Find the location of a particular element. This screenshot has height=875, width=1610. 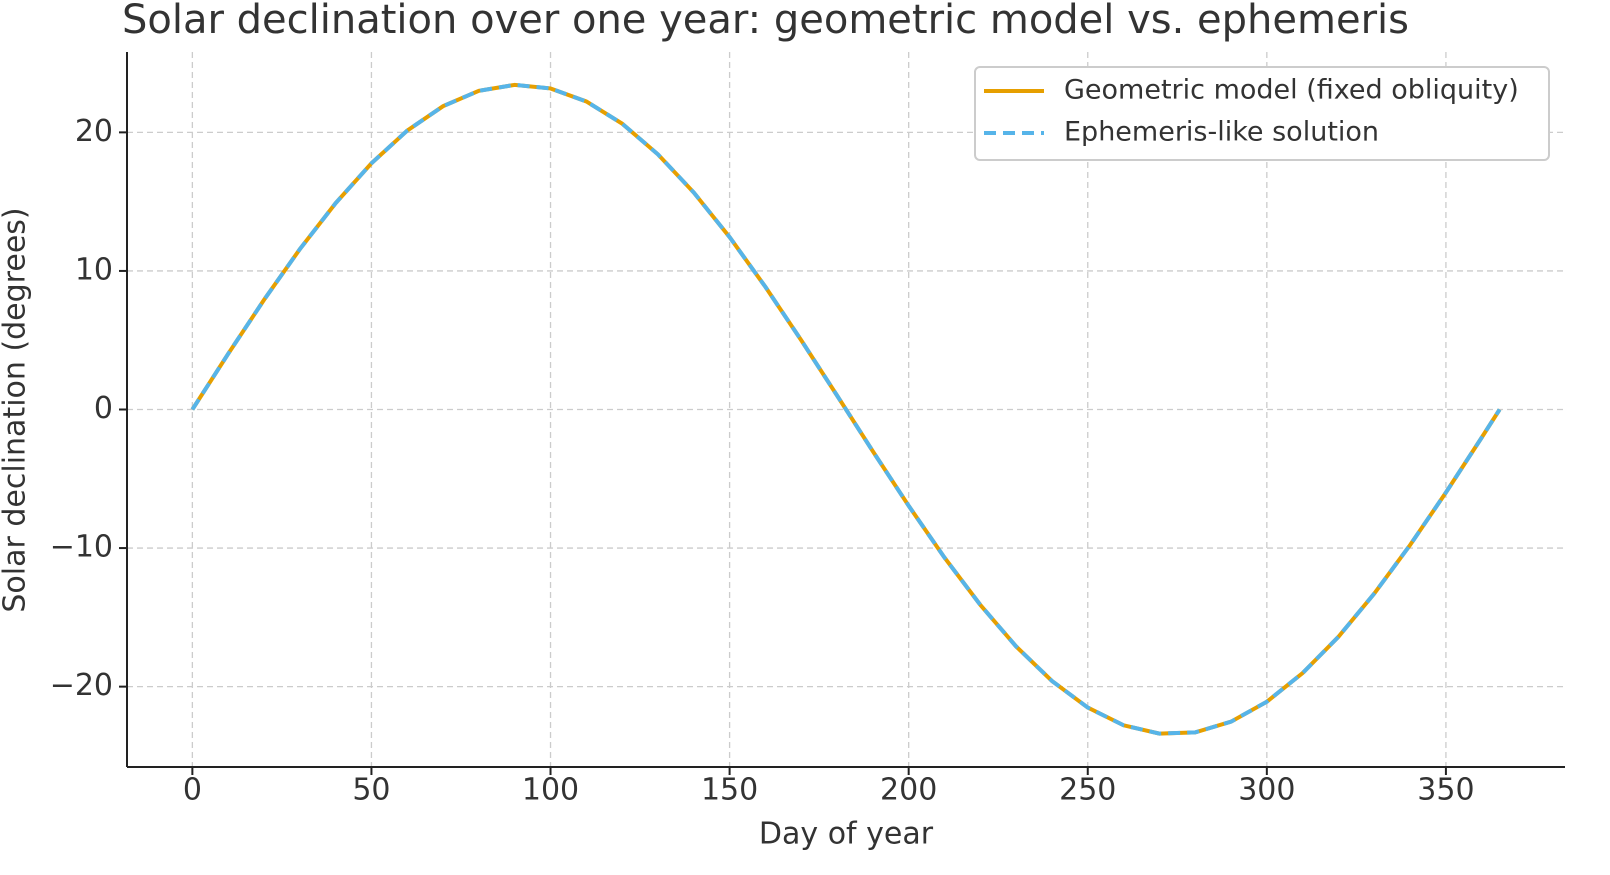

legend-box is located at coordinates (1262, 113).